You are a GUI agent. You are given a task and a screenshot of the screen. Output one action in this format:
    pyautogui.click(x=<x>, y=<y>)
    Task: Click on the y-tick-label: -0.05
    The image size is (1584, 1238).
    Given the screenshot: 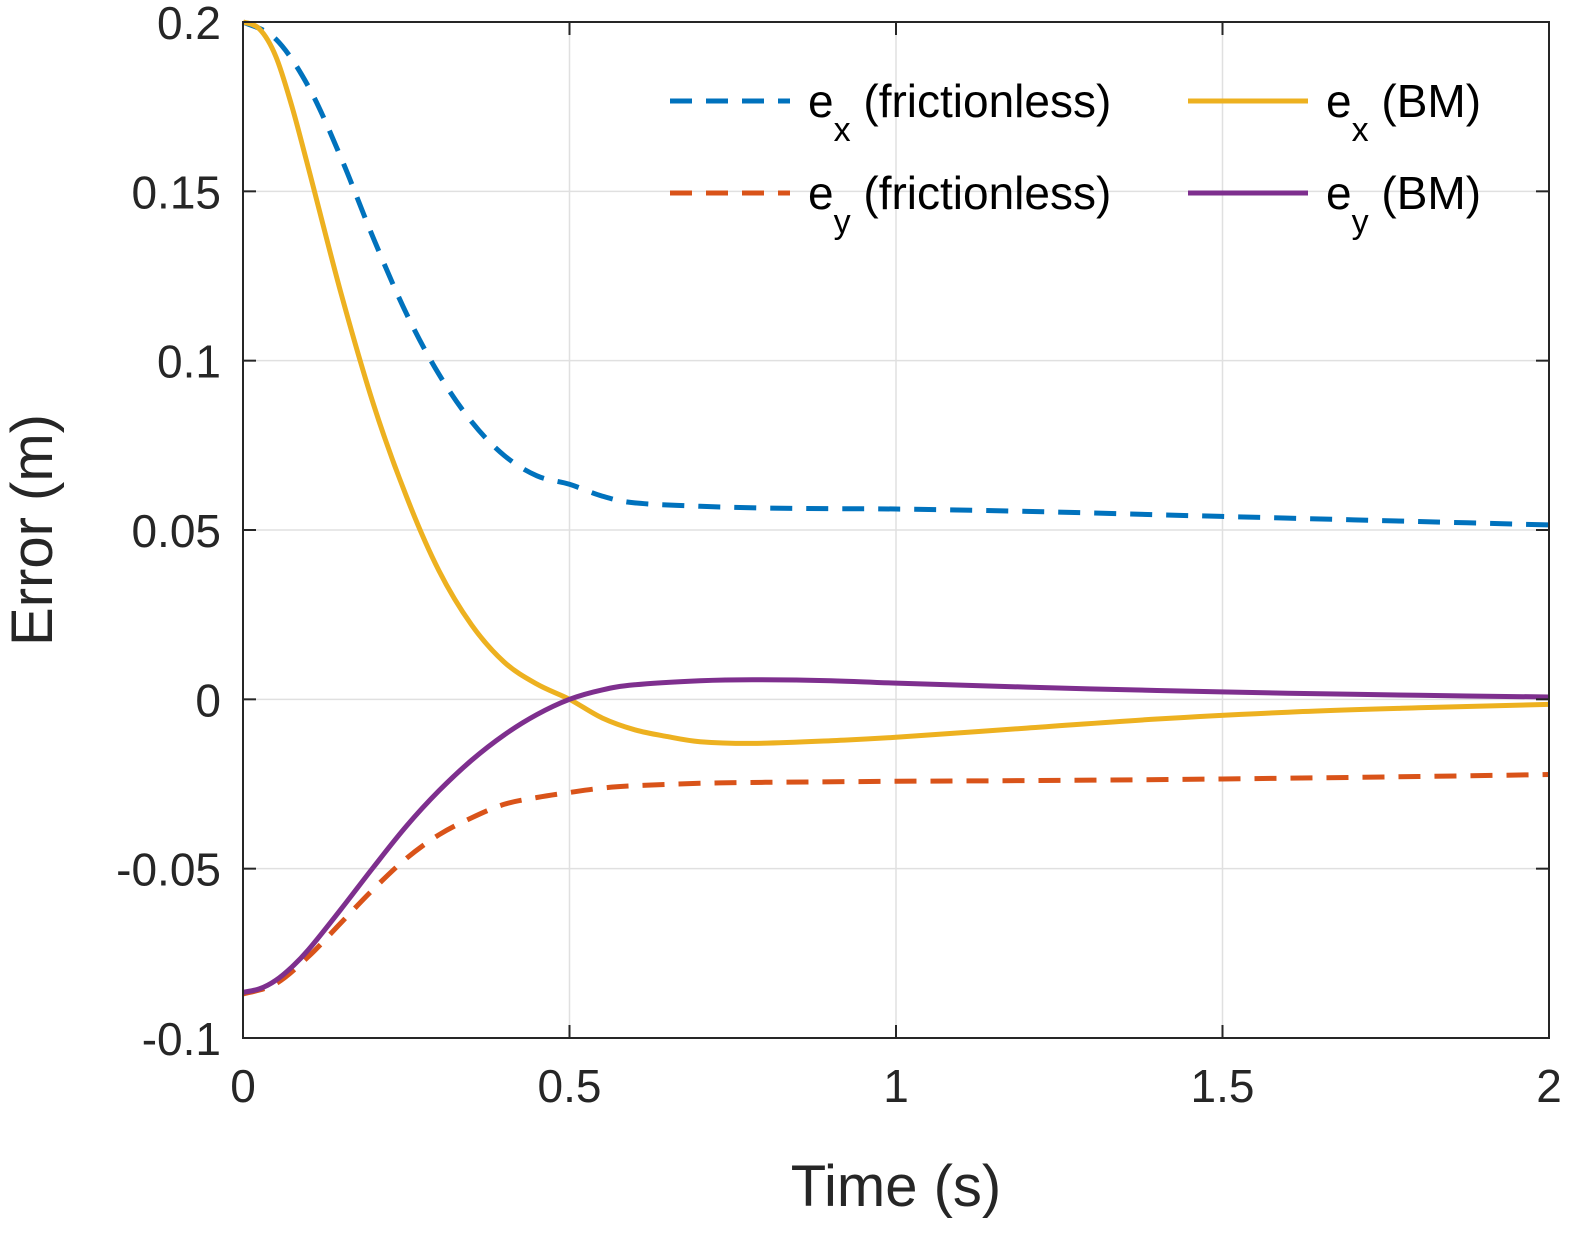 What is the action you would take?
    pyautogui.click(x=168, y=870)
    